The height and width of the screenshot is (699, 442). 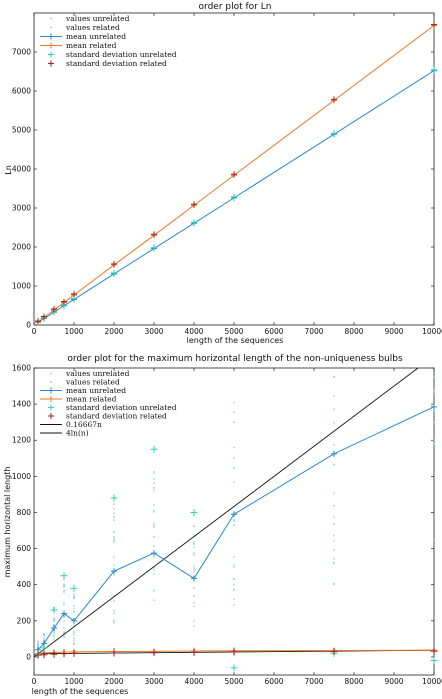 I want to click on bulb-y-tick-label: 600, so click(x=24, y=548).